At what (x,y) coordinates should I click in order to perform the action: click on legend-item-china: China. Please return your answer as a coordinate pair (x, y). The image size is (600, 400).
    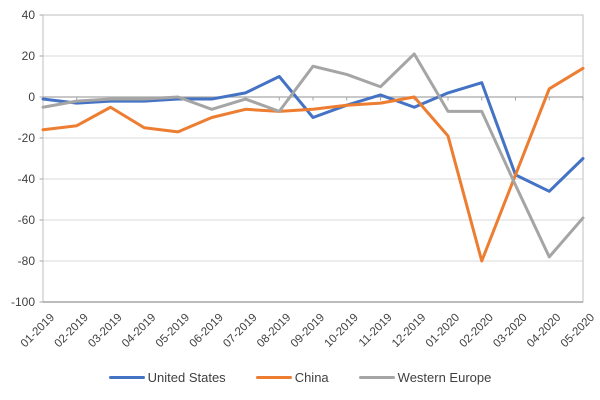
    Looking at the image, I should click on (292, 377).